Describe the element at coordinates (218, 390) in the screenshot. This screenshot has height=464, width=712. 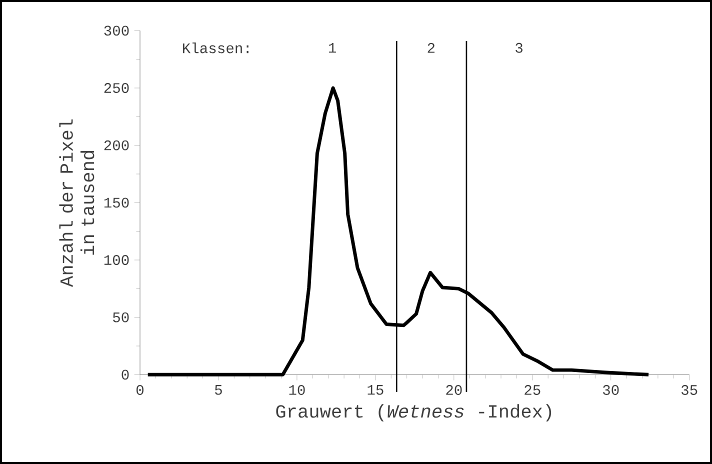
I see `x-tick-label: 5` at that location.